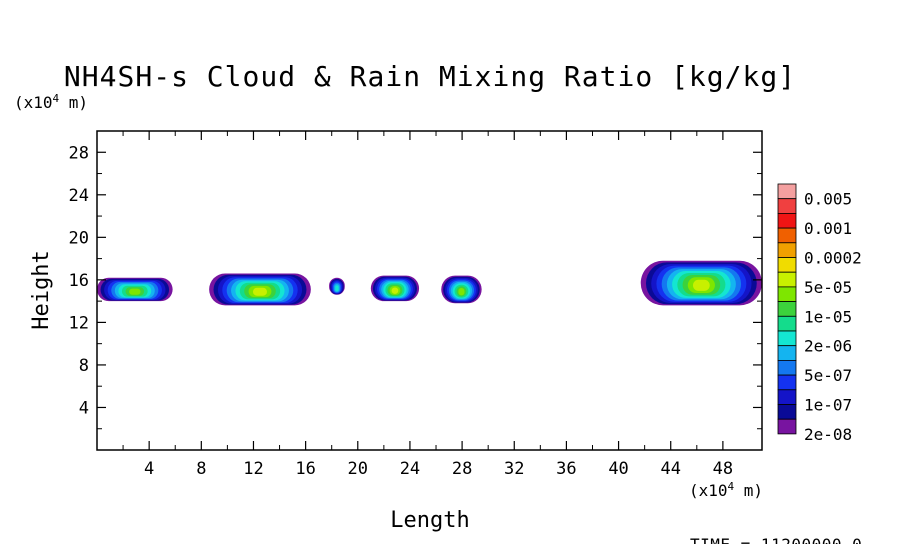  What do you see at coordinates (828, 199) in the screenshot?
I see `colorbar-label-0: 0.005` at bounding box center [828, 199].